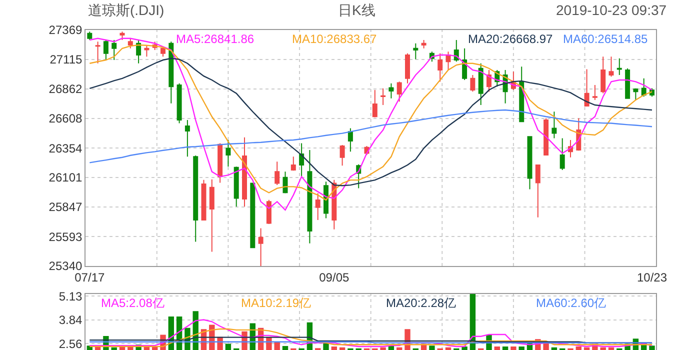 The width and height of the screenshot is (700, 350). Describe the element at coordinates (70, 320) in the screenshot. I see `y-tick-label: 3.84` at that location.